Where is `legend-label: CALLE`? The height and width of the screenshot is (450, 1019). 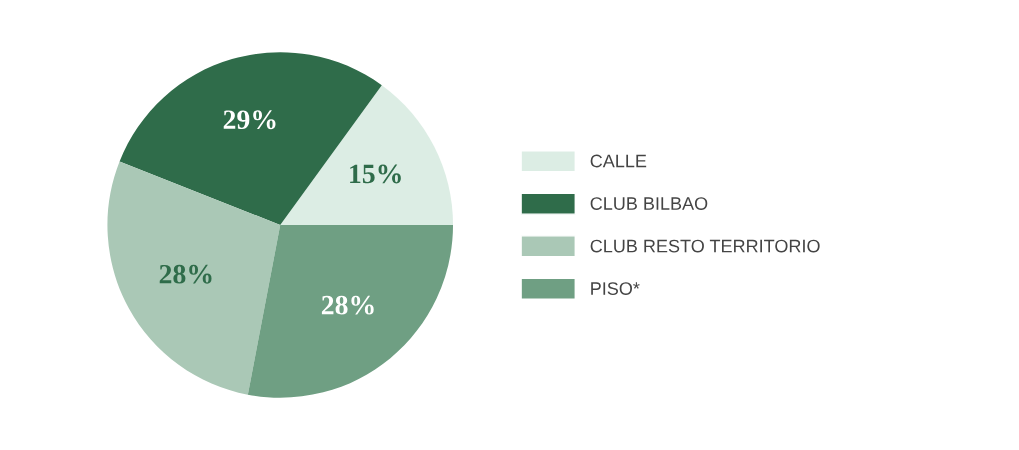 legend-label: CALLE is located at coordinates (618, 161).